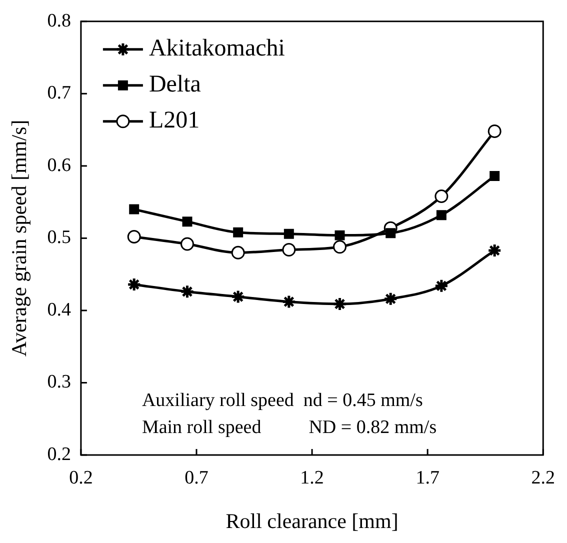 The image size is (567, 543). What do you see at coordinates (59, 382) in the screenshot?
I see `y-tick-label: 0.3` at bounding box center [59, 382].